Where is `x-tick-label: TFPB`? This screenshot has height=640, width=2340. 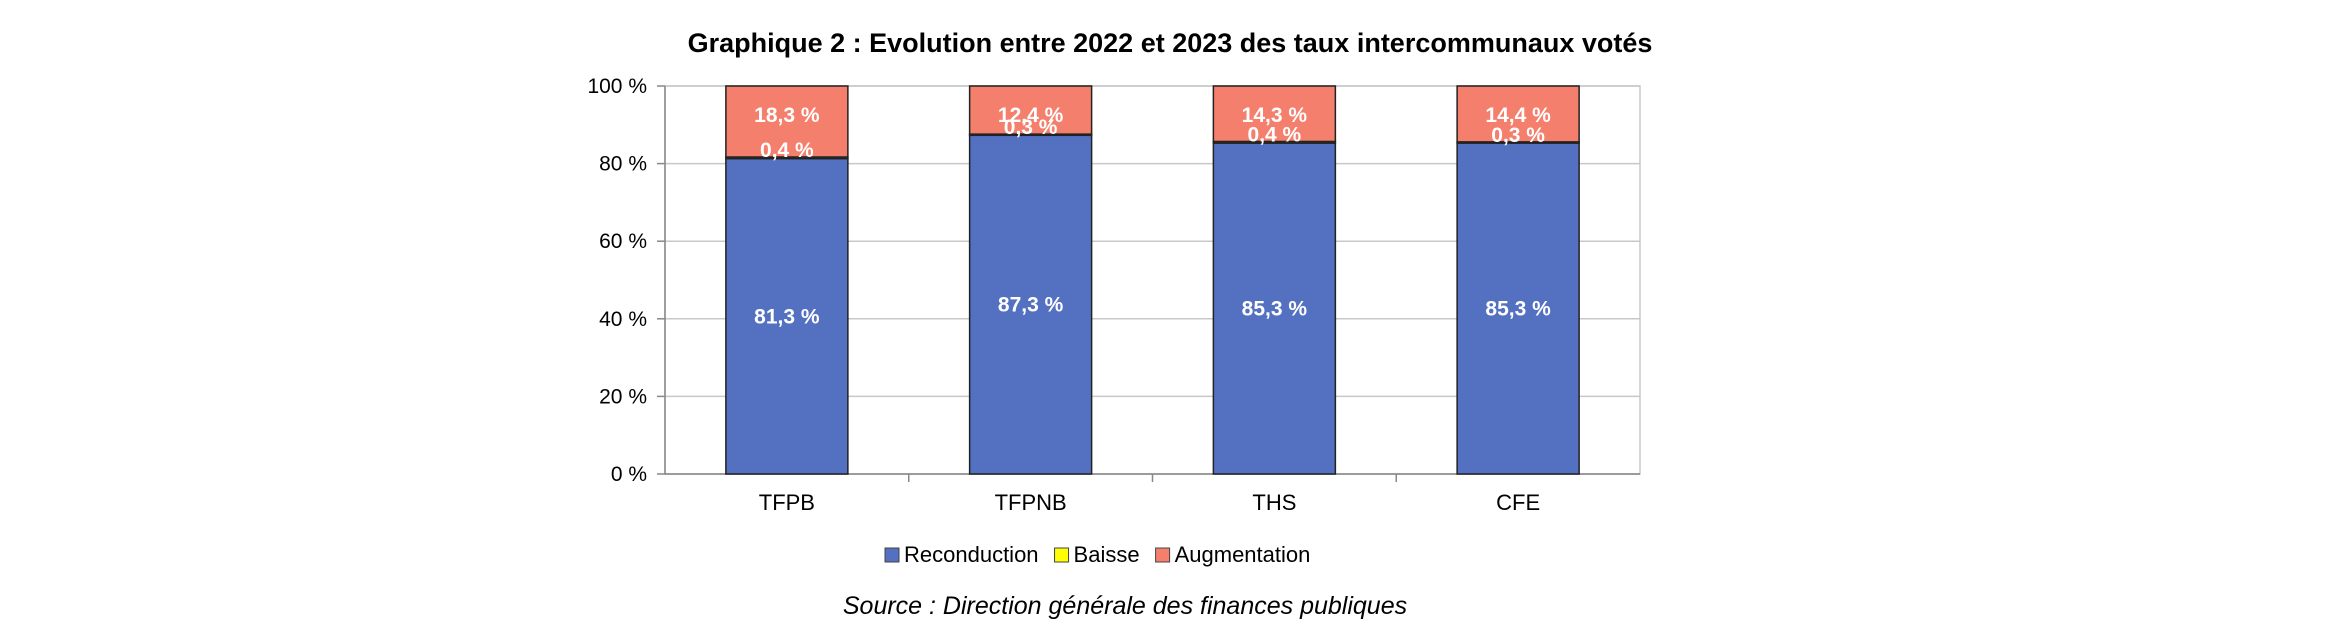
x-tick-label: TFPB is located at coordinates (787, 502).